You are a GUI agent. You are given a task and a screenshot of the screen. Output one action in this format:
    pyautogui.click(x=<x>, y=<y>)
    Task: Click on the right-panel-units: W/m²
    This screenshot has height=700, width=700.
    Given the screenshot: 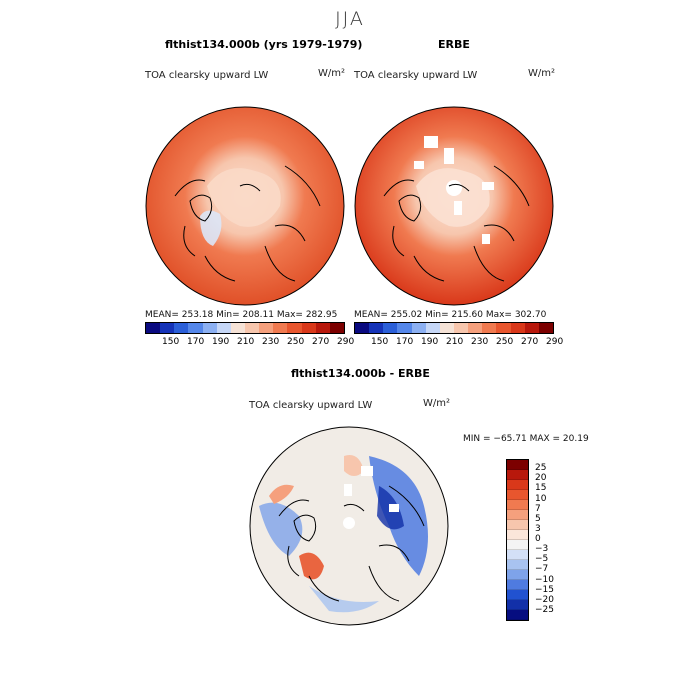 What is the action you would take?
    pyautogui.click(x=542, y=73)
    